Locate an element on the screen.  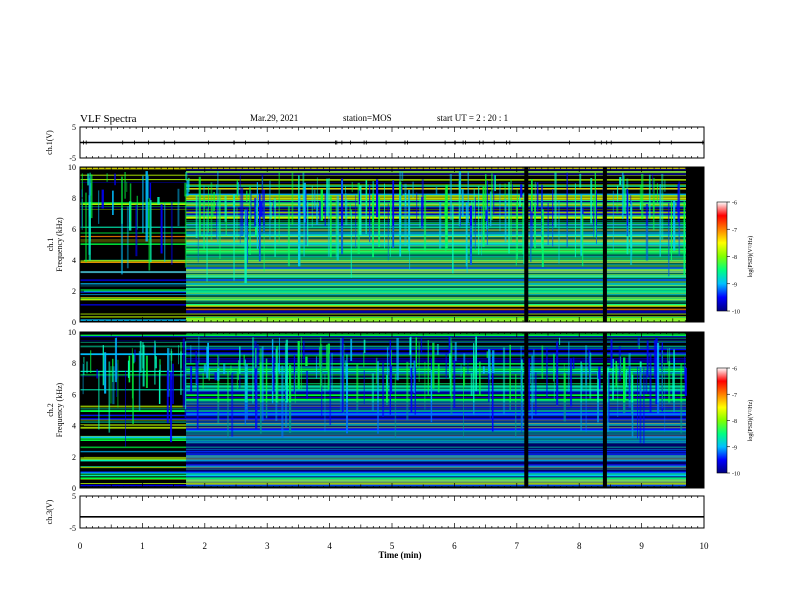
x-axis-label: Time (min) is located at coordinates (399, 555).